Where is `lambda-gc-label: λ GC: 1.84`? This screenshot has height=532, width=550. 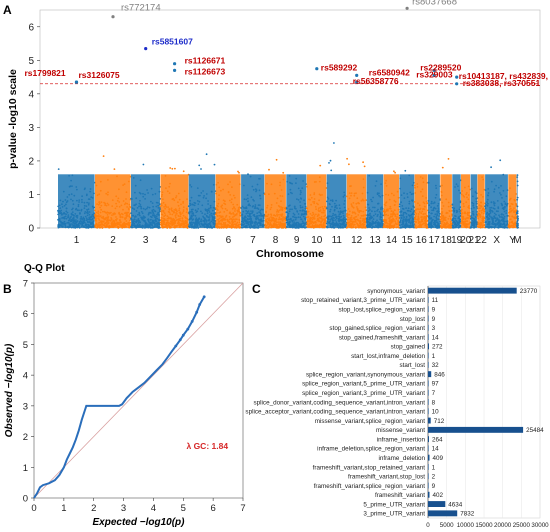 lambda-gc-label: λ GC: 1.84 is located at coordinates (207, 446).